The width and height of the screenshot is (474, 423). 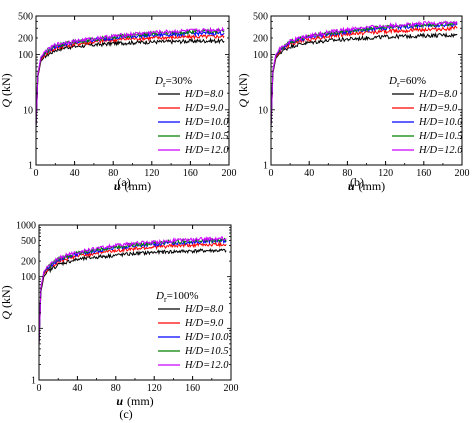 I want to click on panel-label: (c), so click(x=125, y=414).